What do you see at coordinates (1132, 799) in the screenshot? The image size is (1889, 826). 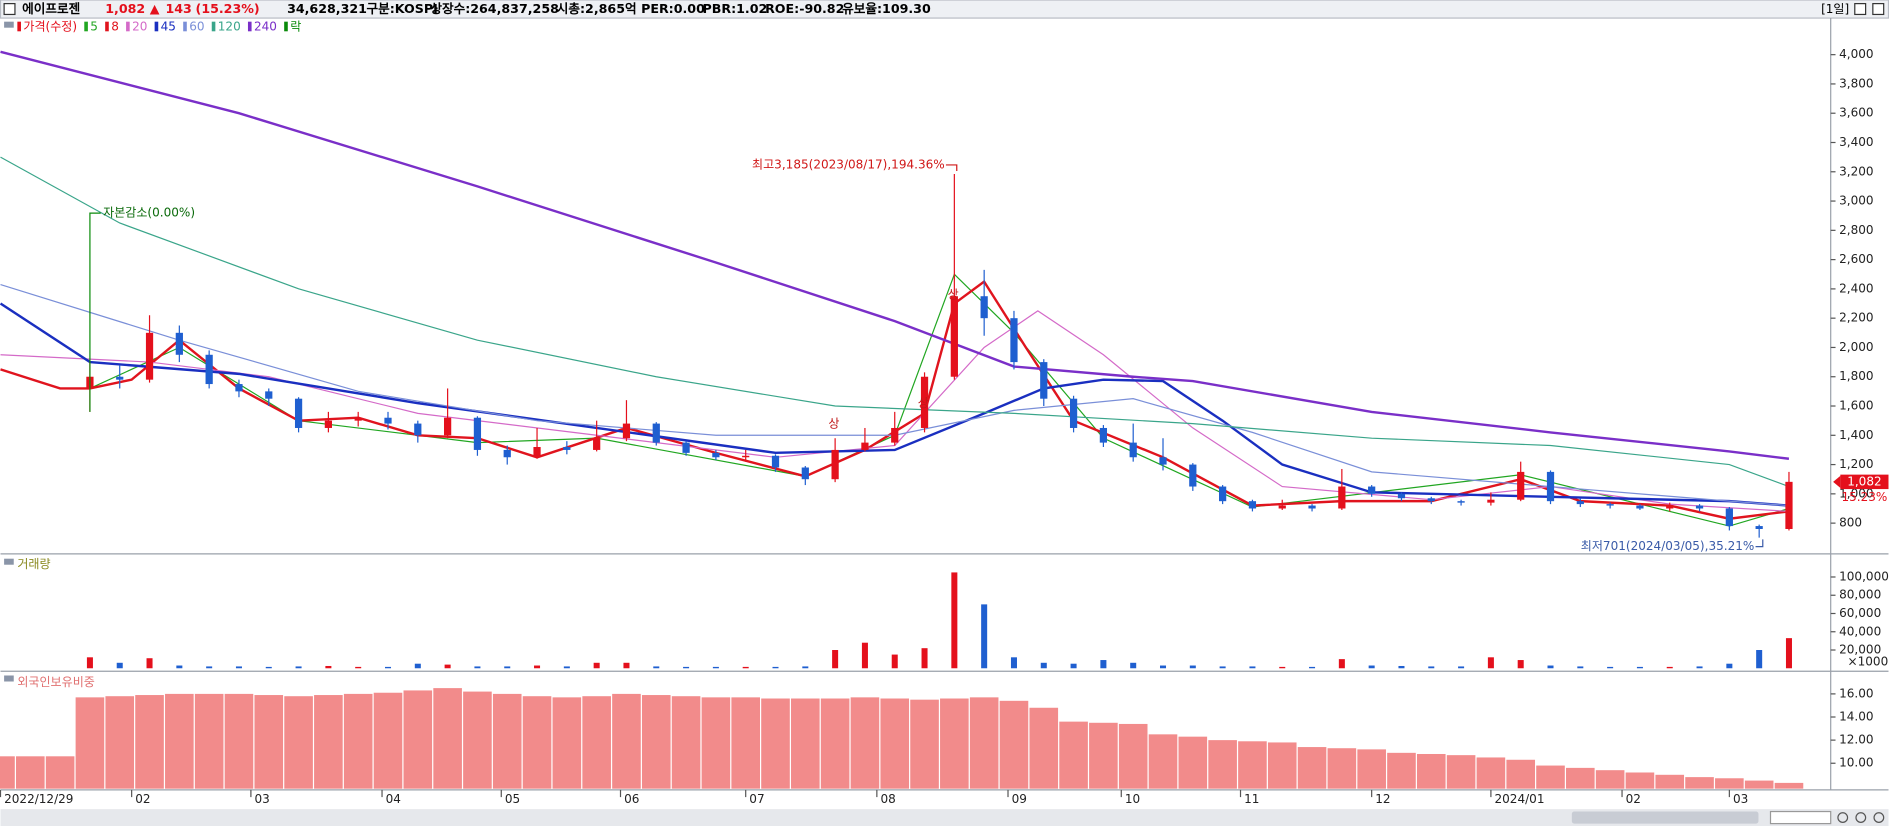 I see `x-tick-label: 10` at bounding box center [1132, 799].